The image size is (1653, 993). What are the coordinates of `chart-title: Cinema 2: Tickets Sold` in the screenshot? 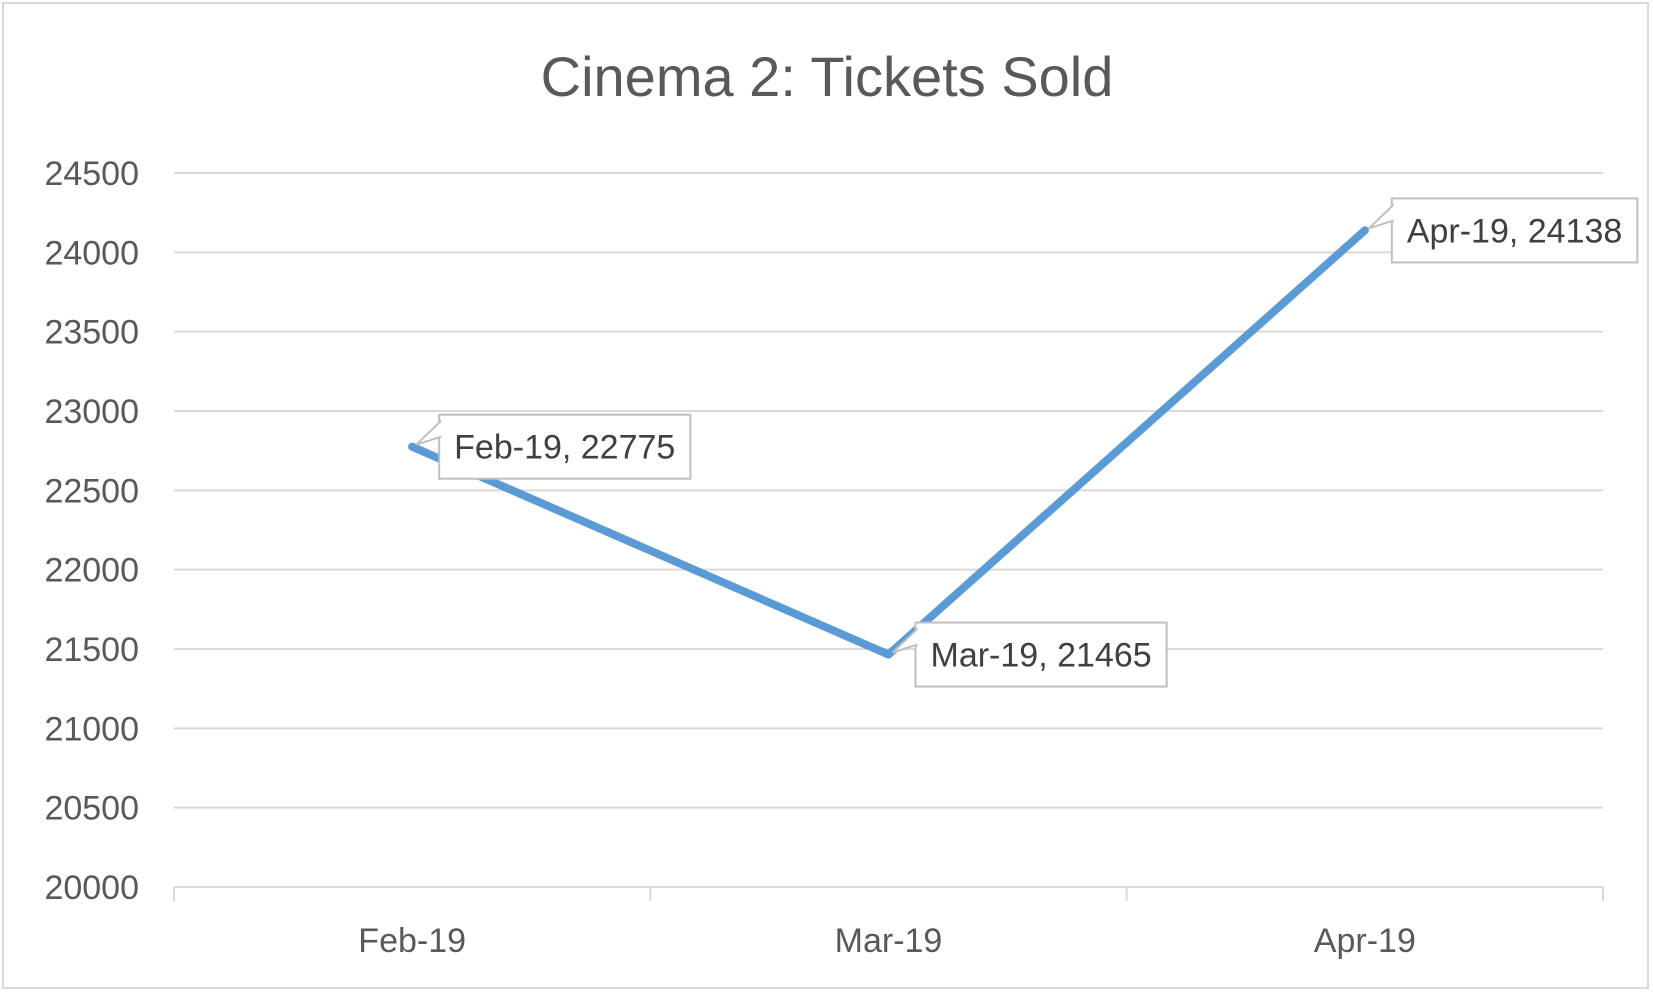 It's located at (827, 76).